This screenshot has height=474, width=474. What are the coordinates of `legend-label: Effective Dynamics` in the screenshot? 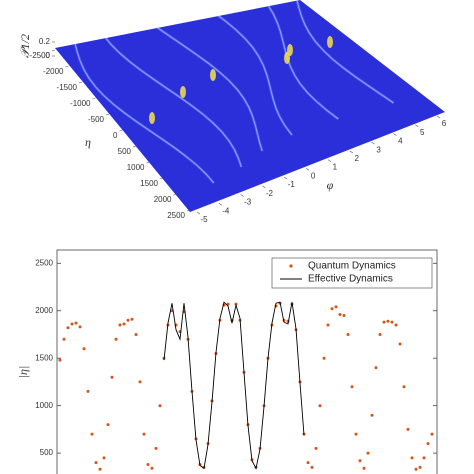 It's located at (350, 279).